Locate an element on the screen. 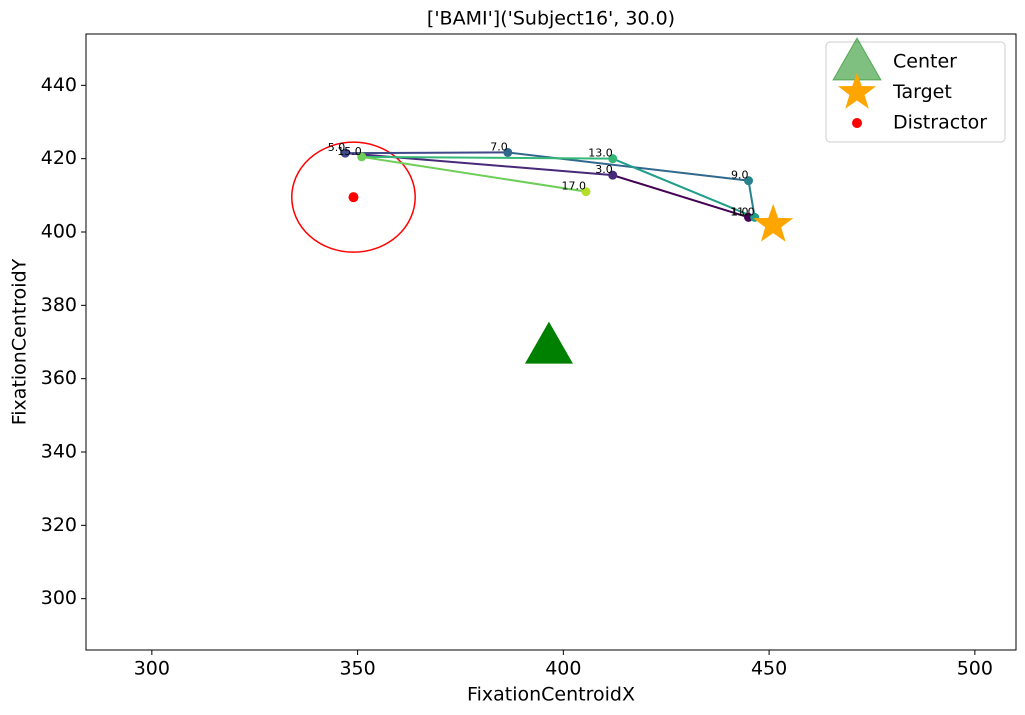 The height and width of the screenshot is (715, 1025). y-tick-label: 300 is located at coordinates (59, 598).